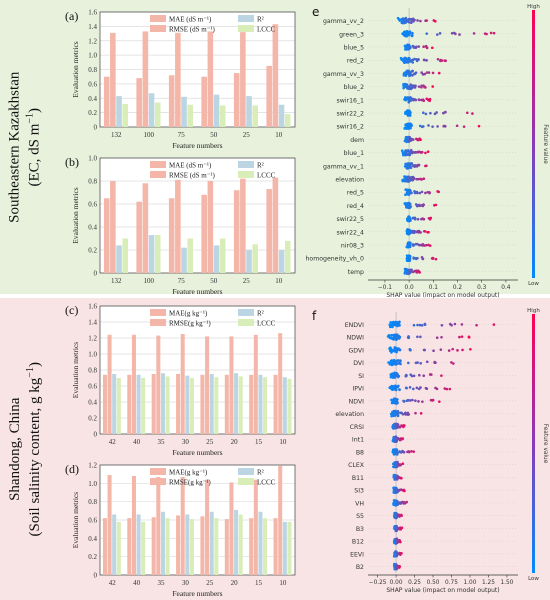  What do you see at coordinates (197, 145) in the screenshot?
I see `x-axis-label: Feature numbers` at bounding box center [197, 145].